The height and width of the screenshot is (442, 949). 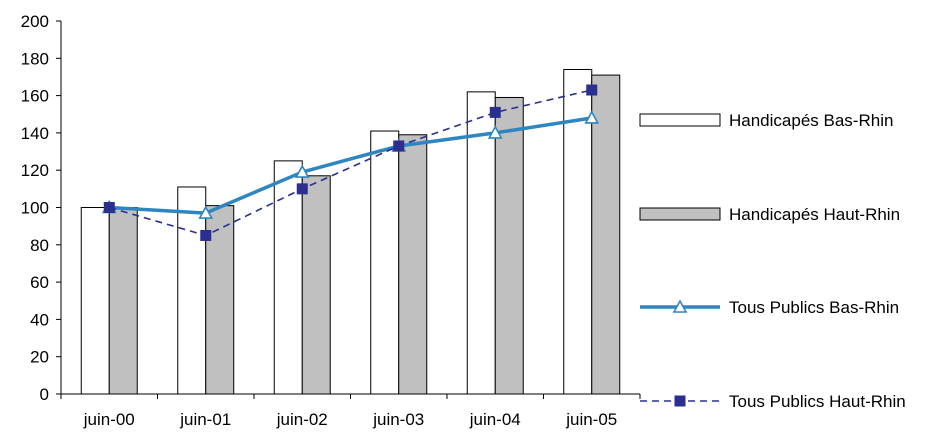 I want to click on y-tick-label: 120, so click(x=35, y=170).